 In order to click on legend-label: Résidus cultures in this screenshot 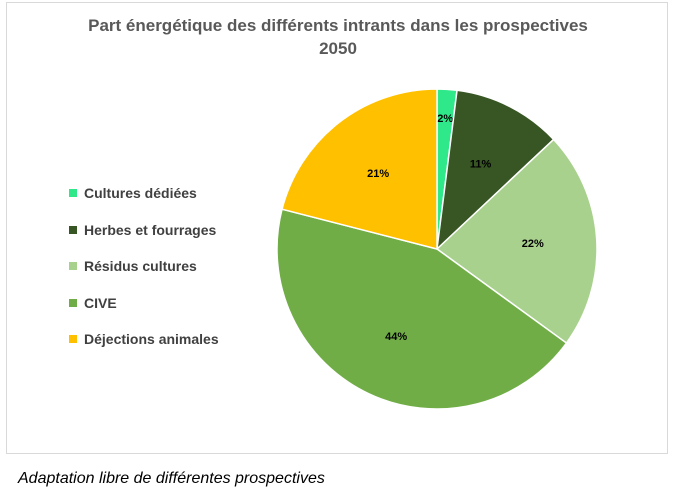, I will do `click(140, 266)`.